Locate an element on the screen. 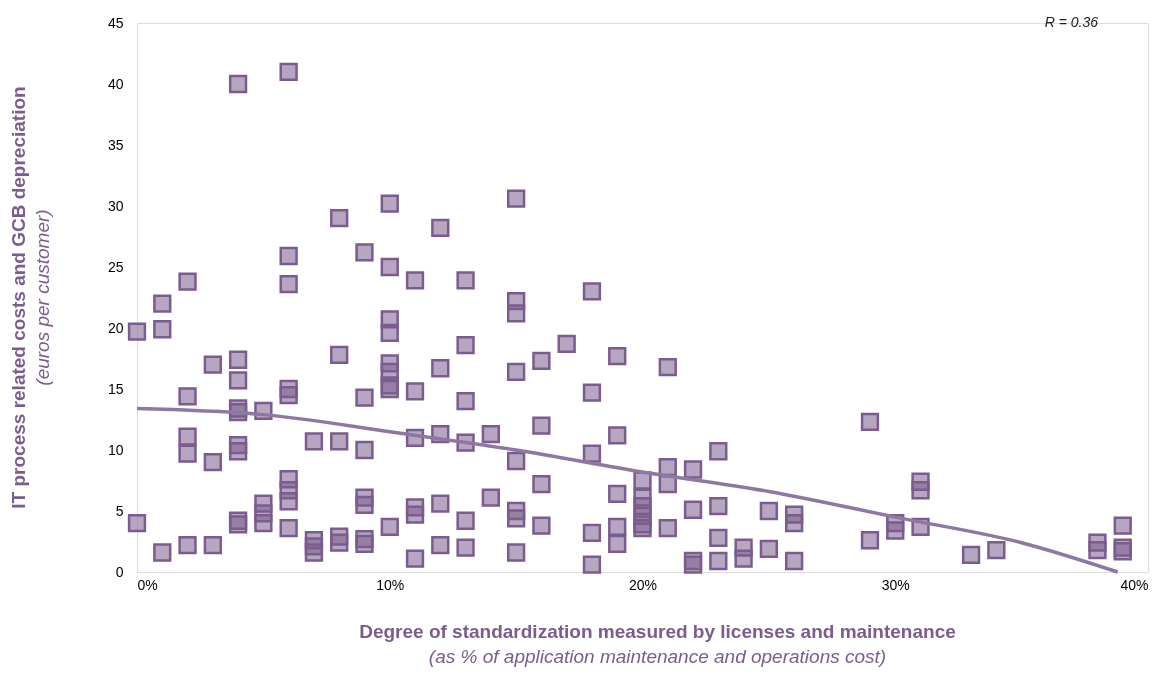 The height and width of the screenshot is (684, 1173). annotation: R = 0.36 is located at coordinates (1071, 22).